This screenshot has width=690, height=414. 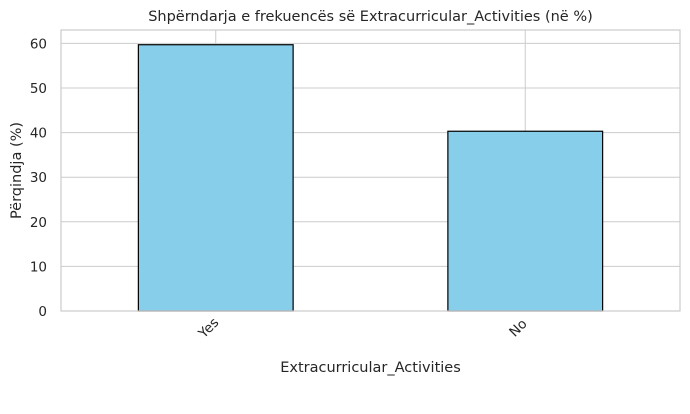 What do you see at coordinates (370, 368) in the screenshot?
I see `x-axis-label: Extracurricular_Activities` at bounding box center [370, 368].